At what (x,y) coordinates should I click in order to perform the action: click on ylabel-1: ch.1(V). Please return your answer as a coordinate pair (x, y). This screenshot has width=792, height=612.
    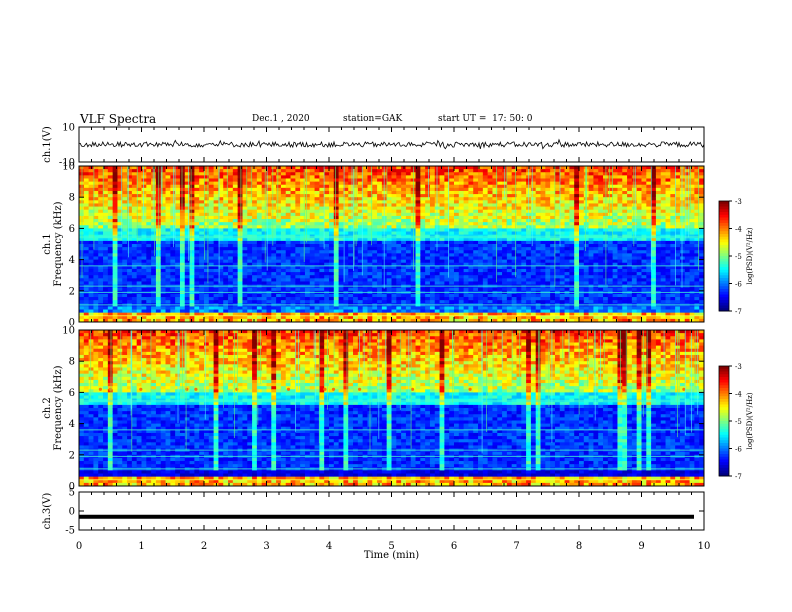
    Looking at the image, I should click on (47, 144).